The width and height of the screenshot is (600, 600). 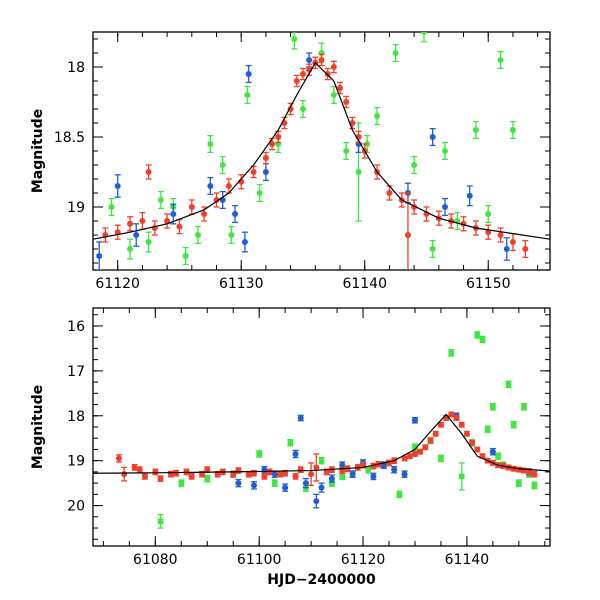 What do you see at coordinates (364, 284) in the screenshot?
I see `x-tick-label: 61140` at bounding box center [364, 284].